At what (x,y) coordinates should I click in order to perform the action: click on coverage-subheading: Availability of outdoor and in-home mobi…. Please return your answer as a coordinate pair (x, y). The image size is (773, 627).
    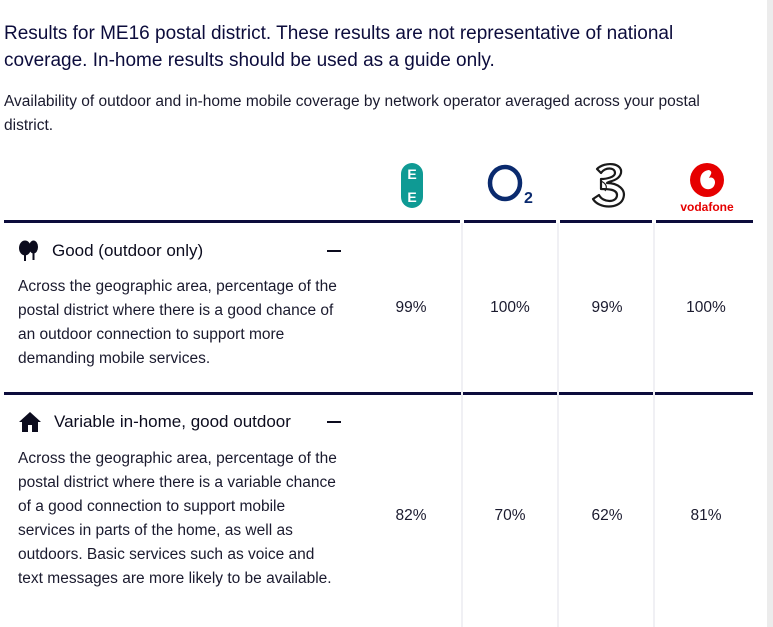
    Looking at the image, I should click on (352, 113).